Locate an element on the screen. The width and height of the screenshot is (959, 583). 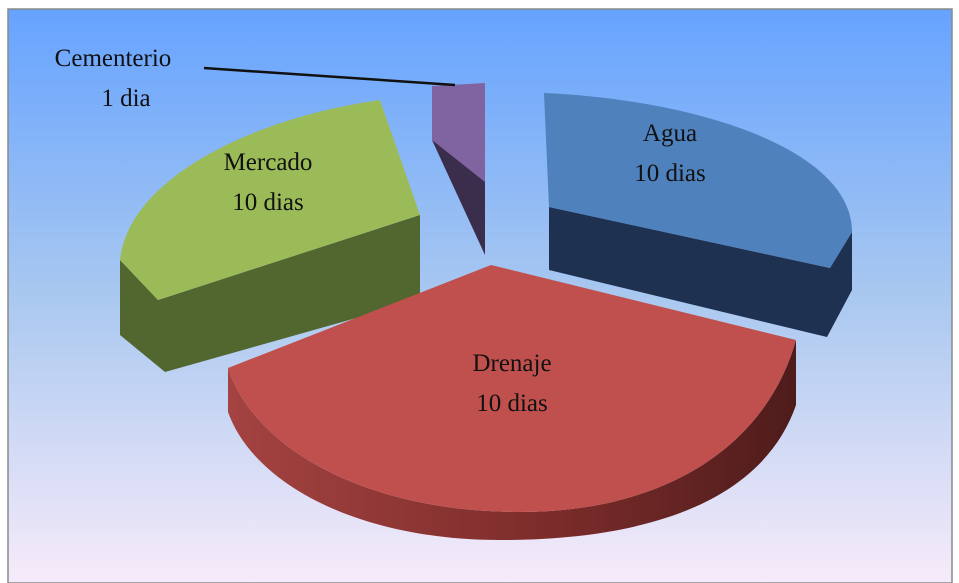
agua-slice is located at coordinates (698, 180).